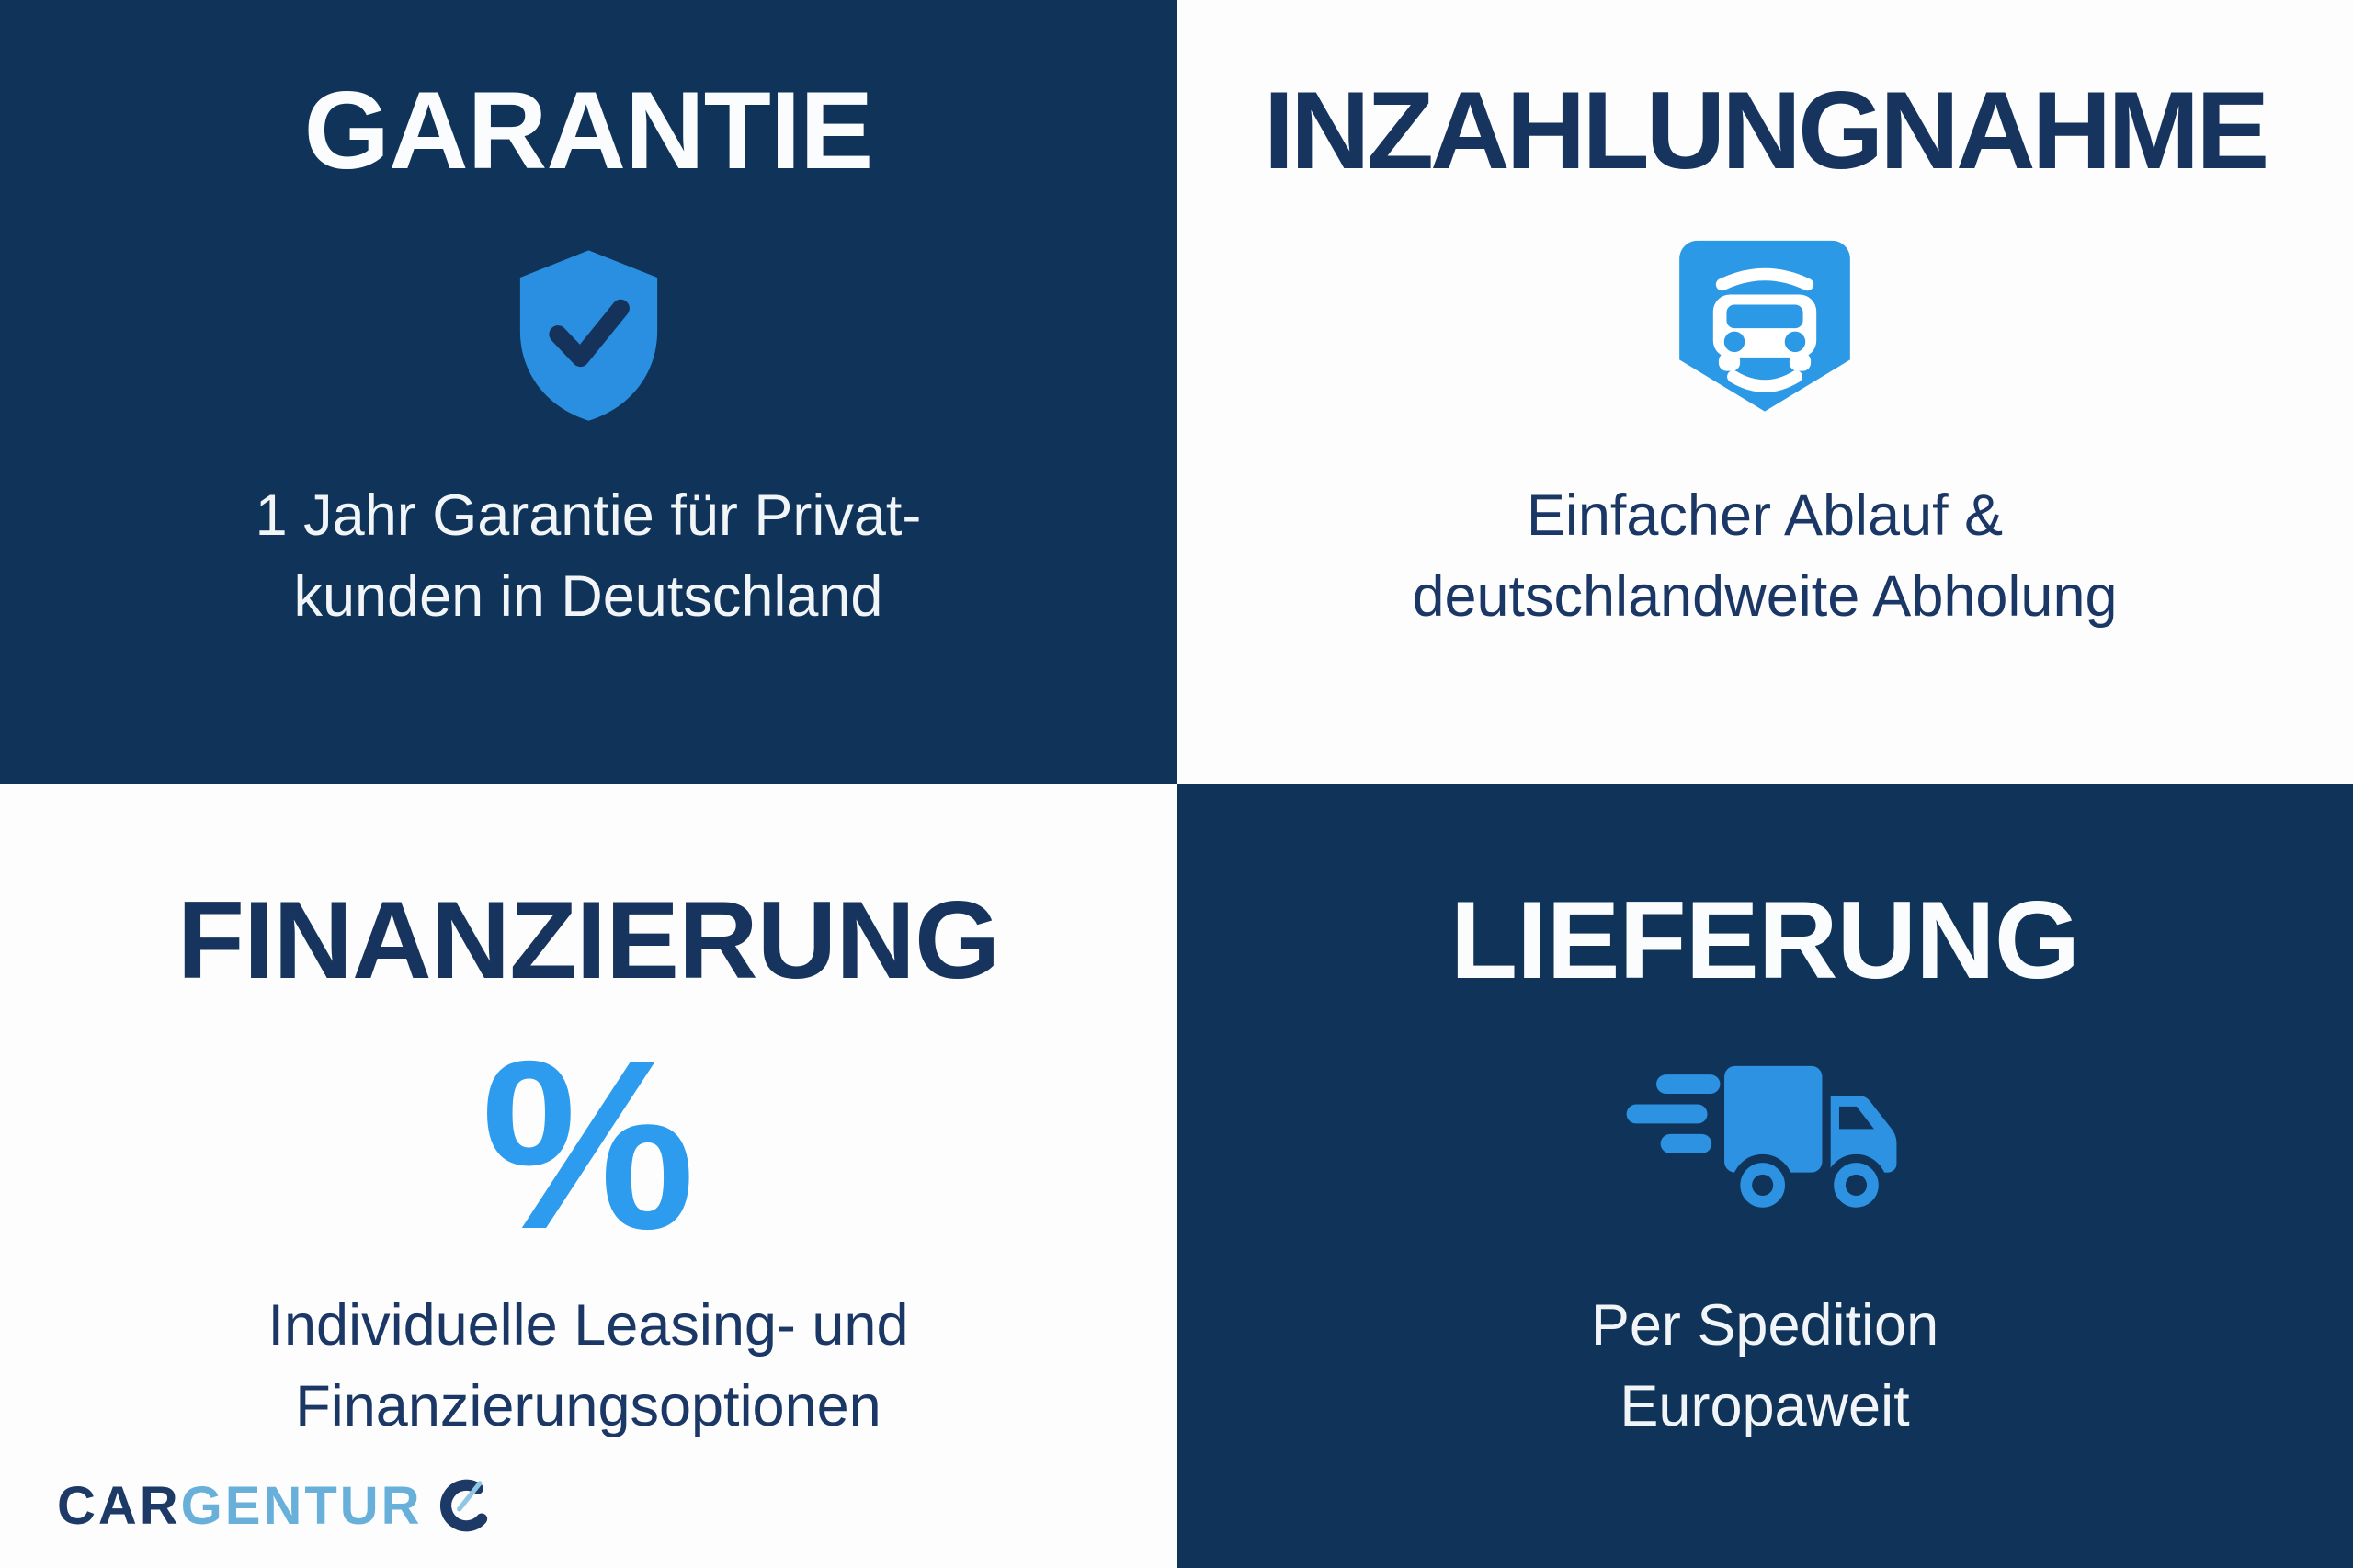 This screenshot has width=2353, height=1568. I want to click on car-badge-icon, so click(1764, 326).